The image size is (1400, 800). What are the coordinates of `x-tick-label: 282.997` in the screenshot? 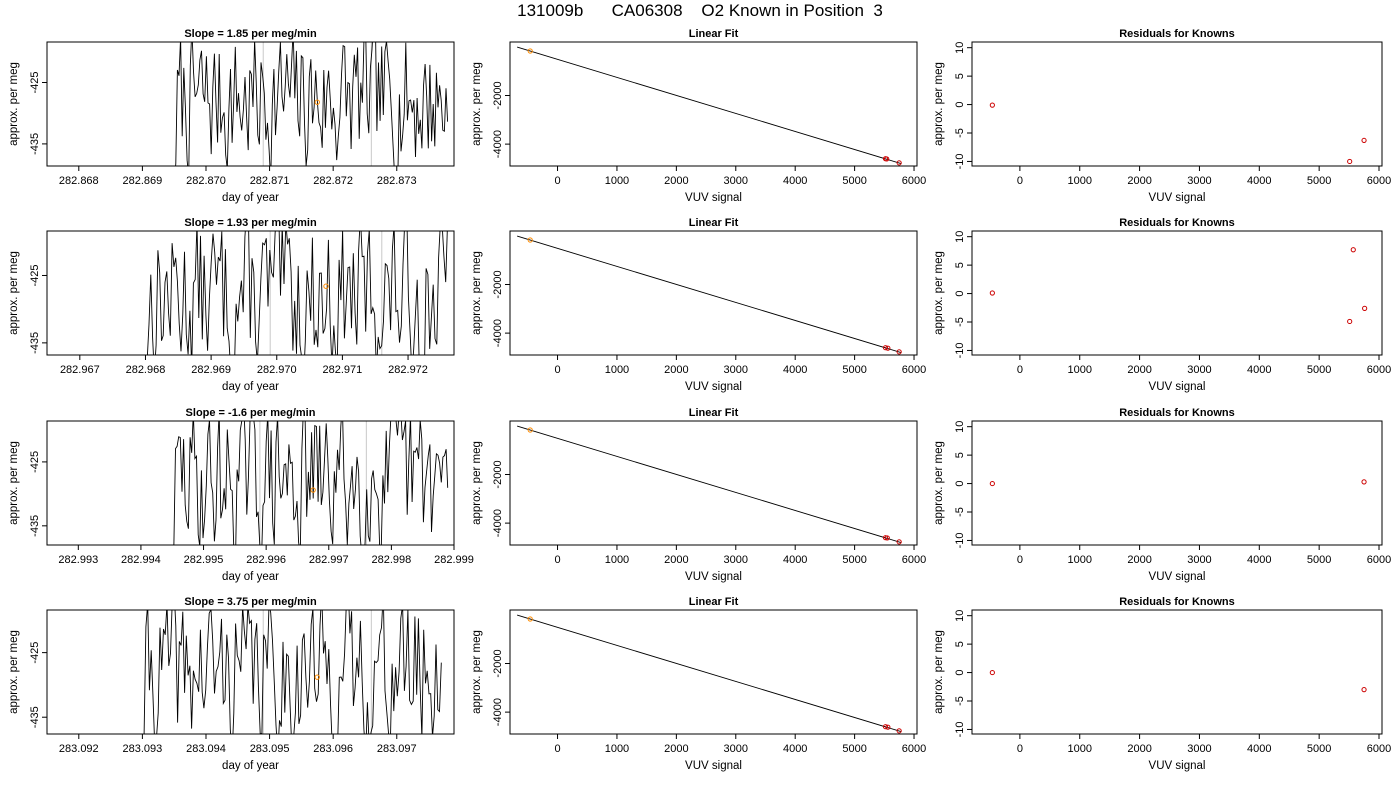 It's located at (329, 560).